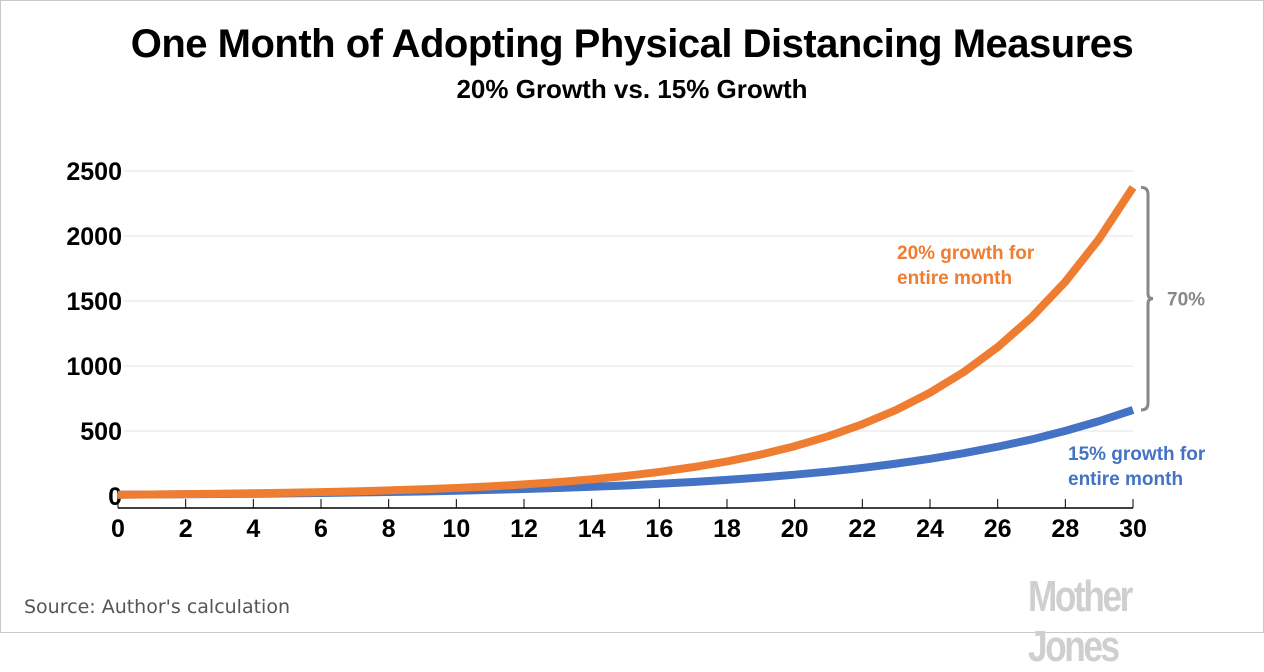  I want to click on x-tick-label: 30, so click(1133, 529).